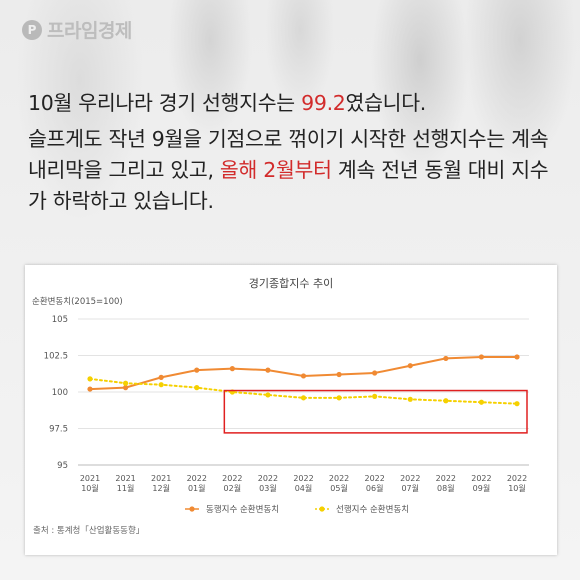 The image size is (580, 580). Describe the element at coordinates (32, 29) in the screenshot. I see `logo-icon: P` at that location.